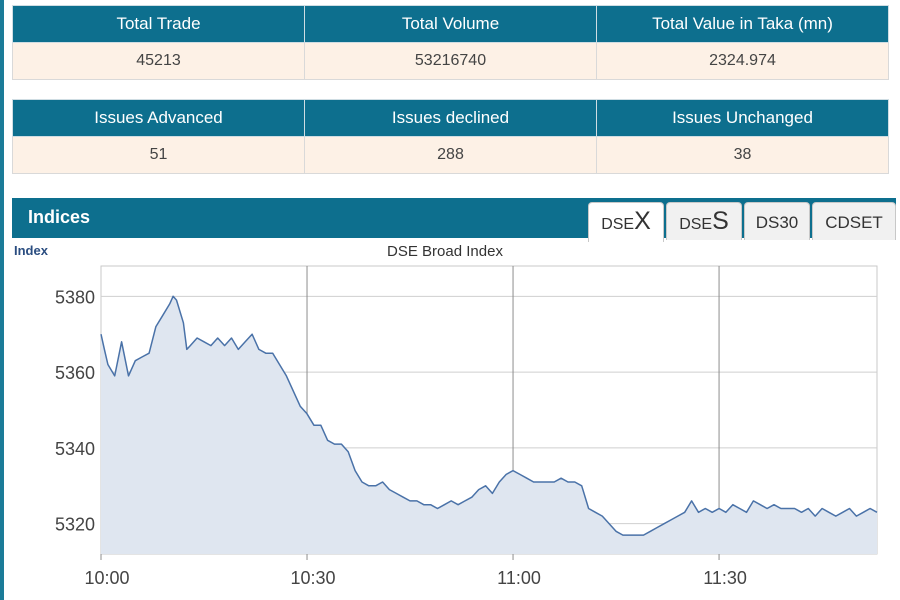 The image size is (900, 600). Describe the element at coordinates (75, 525) in the screenshot. I see `y-tick-label: 5320` at that location.